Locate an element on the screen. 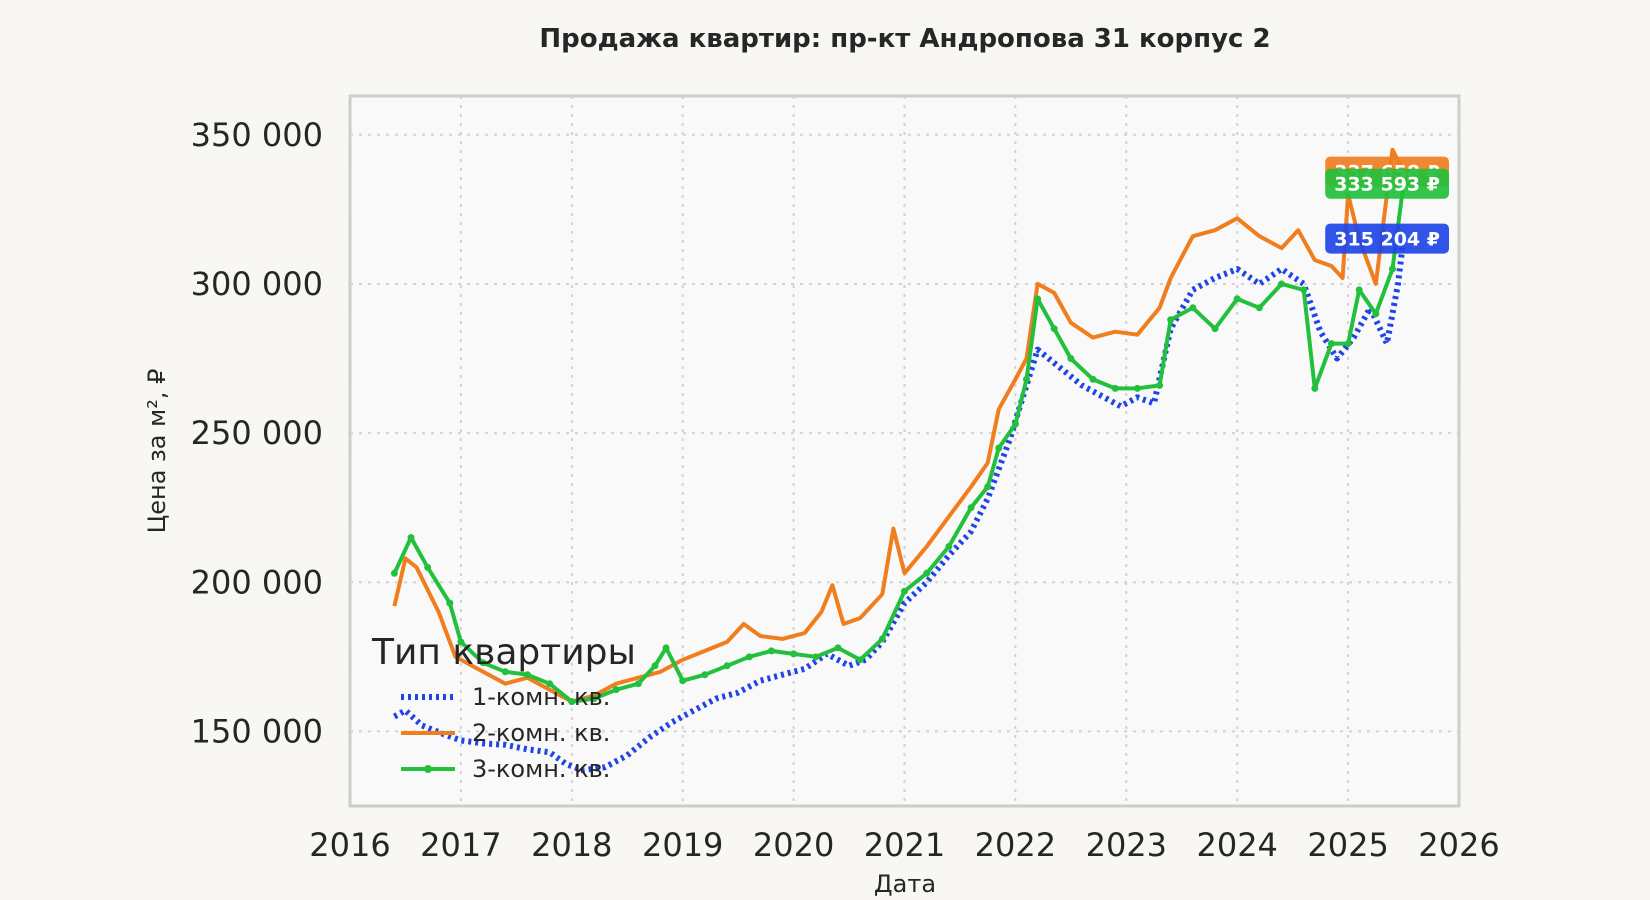 Image resolution: width=1650 pixels, height=900 pixels. legend-item-3: 3-комн. кв. is located at coordinates (505, 769).